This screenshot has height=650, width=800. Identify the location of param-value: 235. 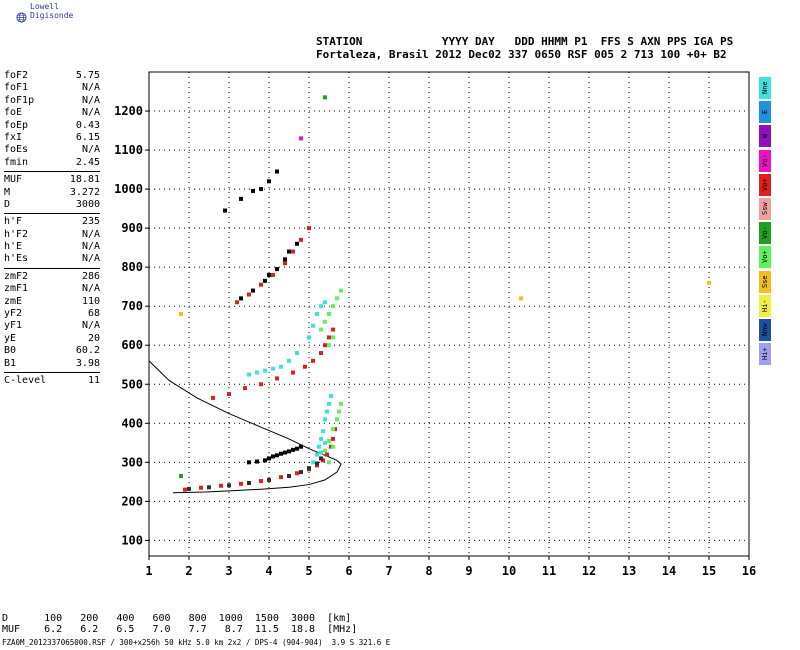
(90, 222).